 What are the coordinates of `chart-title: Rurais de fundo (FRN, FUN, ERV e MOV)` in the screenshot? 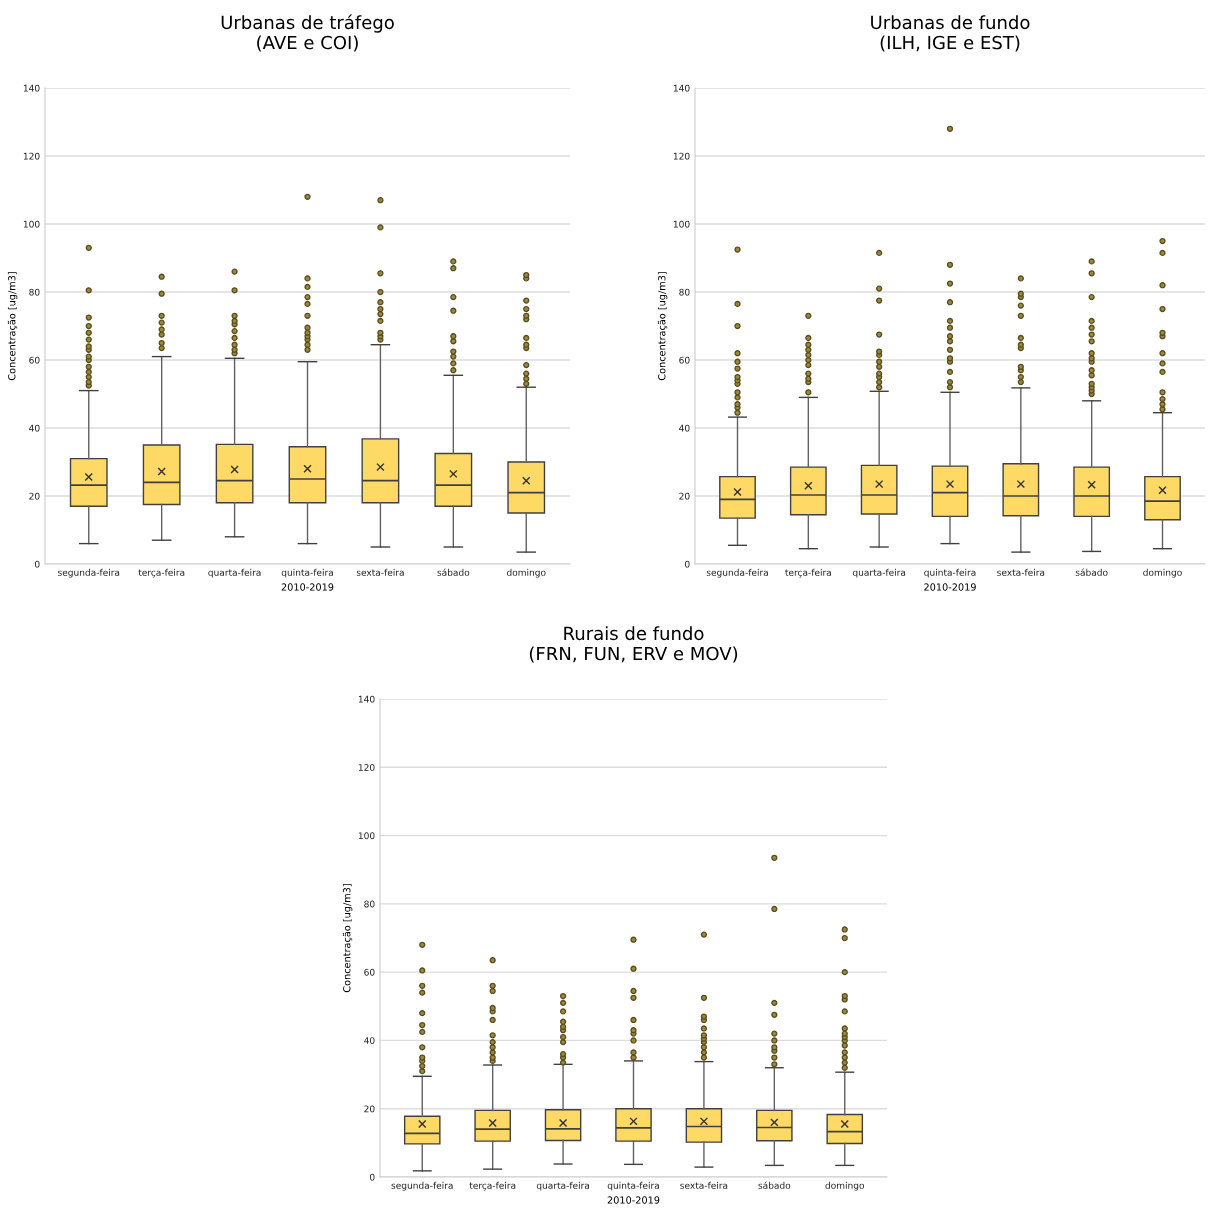 It's located at (633, 644).